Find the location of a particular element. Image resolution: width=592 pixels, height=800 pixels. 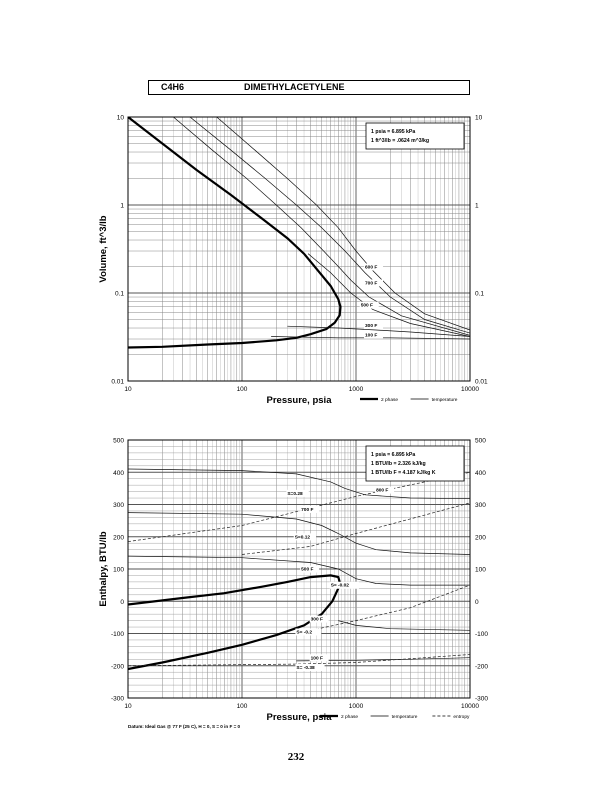

y-tick-label: 100 is located at coordinates (118, 570).